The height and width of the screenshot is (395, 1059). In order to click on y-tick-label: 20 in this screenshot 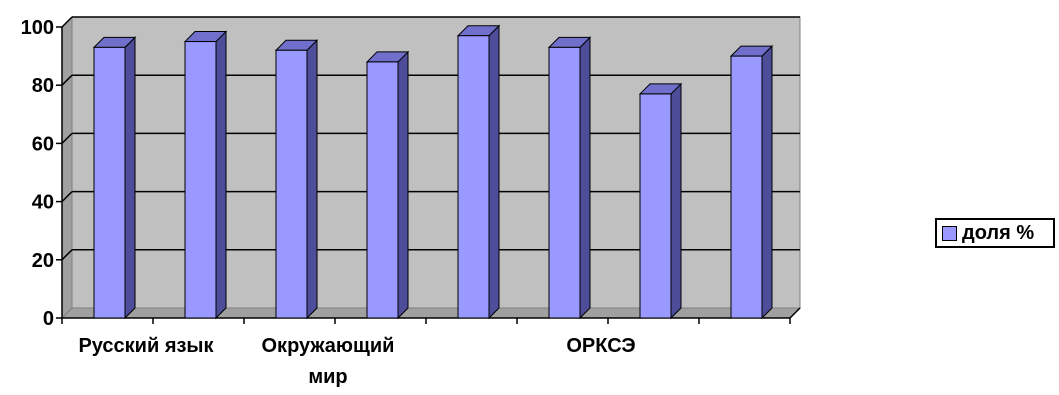, I will do `click(43, 261)`.